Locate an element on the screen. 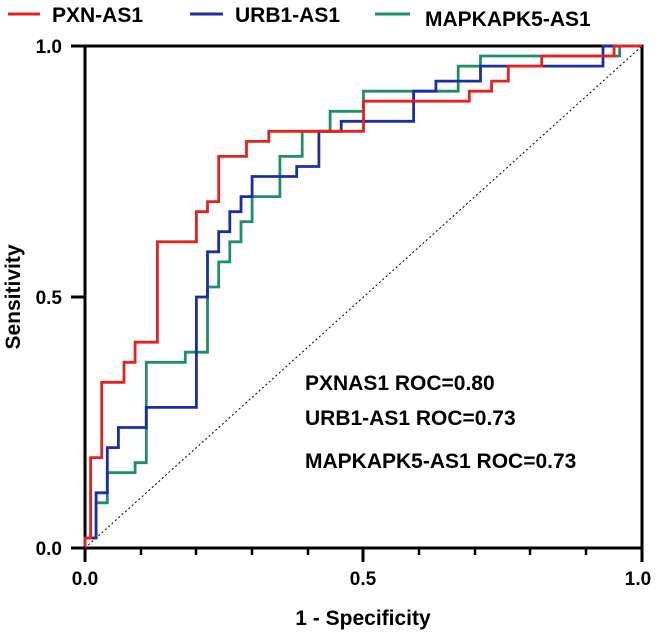 The image size is (661, 636). y-axis-title: Sensitivity is located at coordinates (13, 296).